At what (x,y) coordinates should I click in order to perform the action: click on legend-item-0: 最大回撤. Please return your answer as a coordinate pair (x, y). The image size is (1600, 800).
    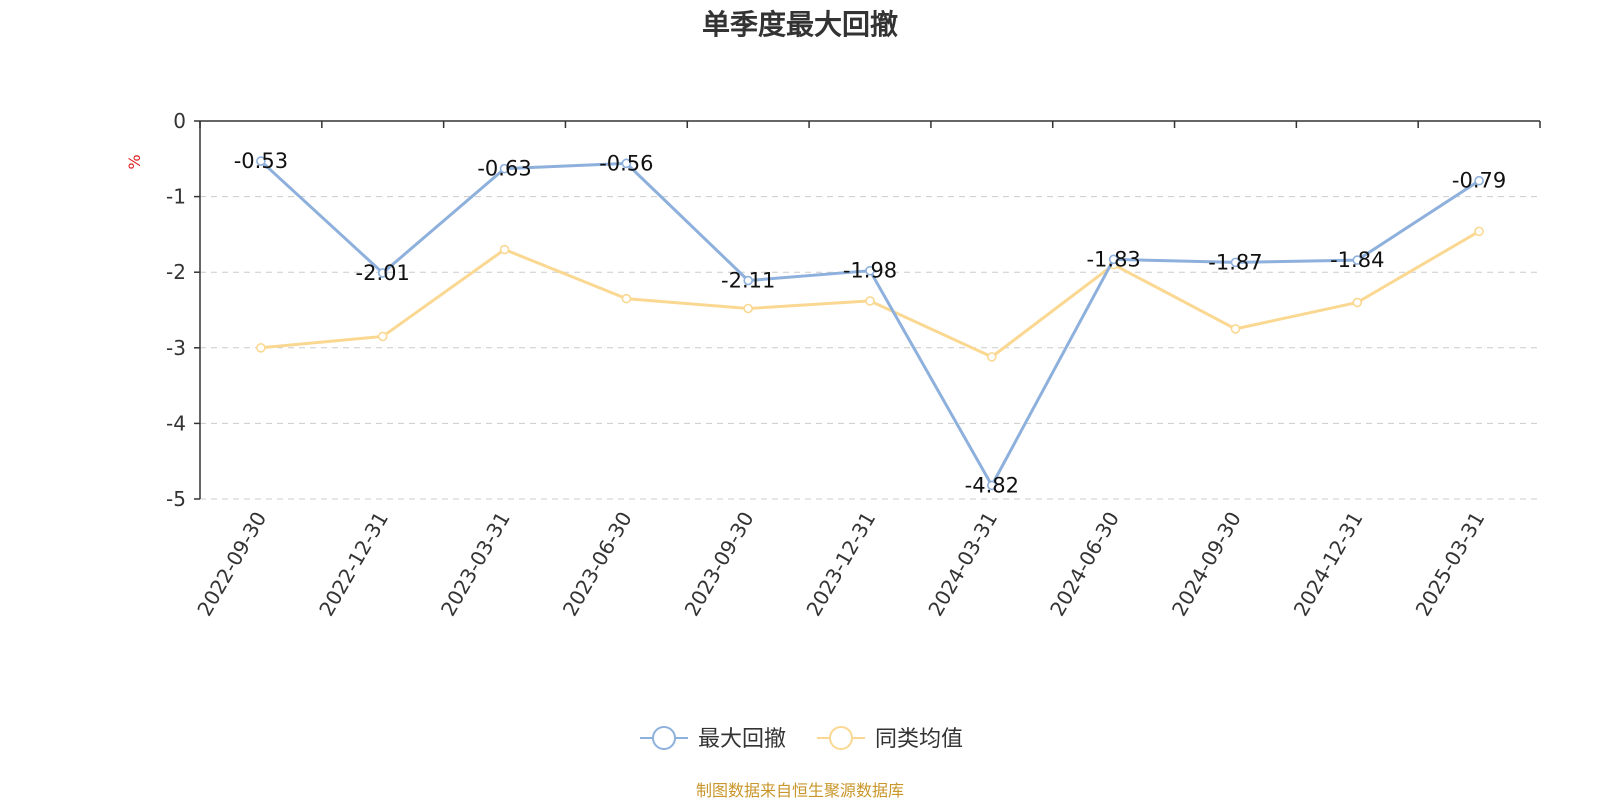
    Looking at the image, I should click on (713, 739).